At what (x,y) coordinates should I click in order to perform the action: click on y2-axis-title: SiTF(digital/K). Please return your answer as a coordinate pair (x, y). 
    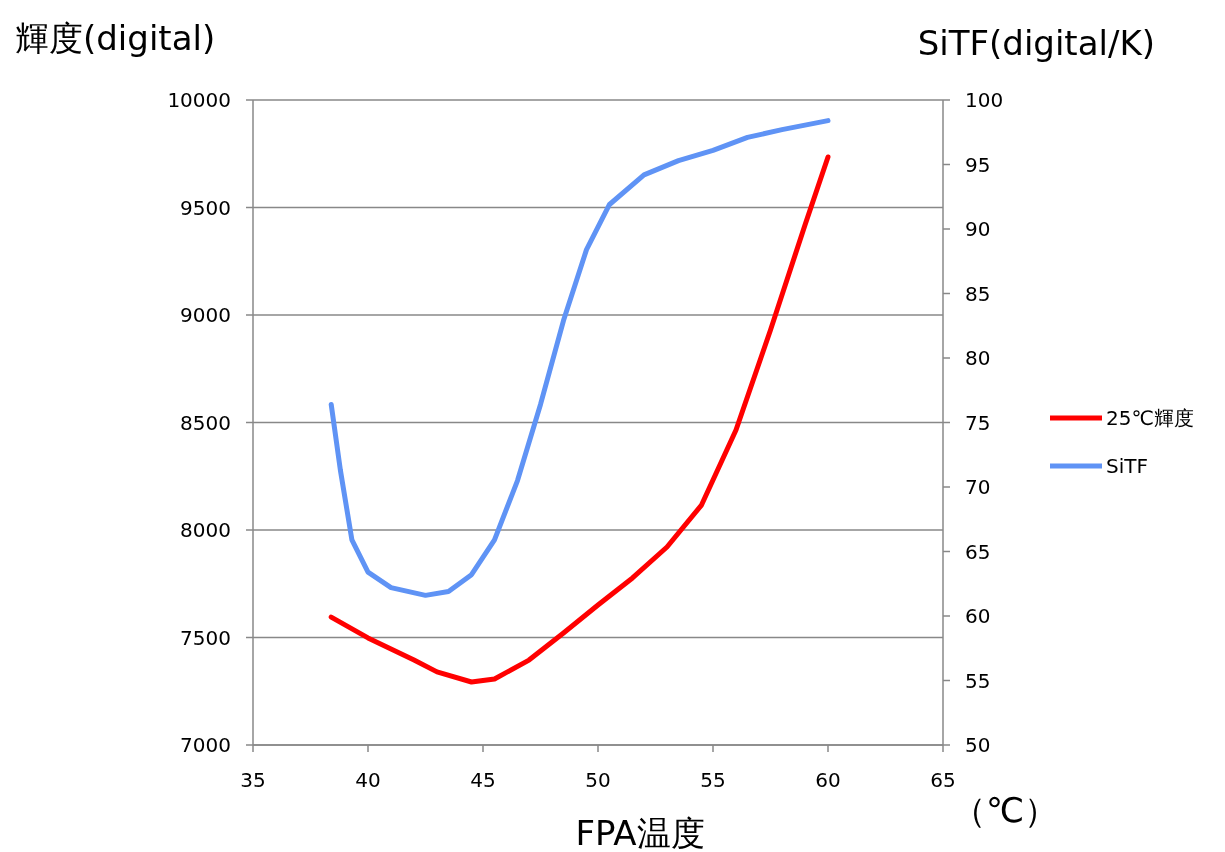
    Looking at the image, I should click on (1036, 43).